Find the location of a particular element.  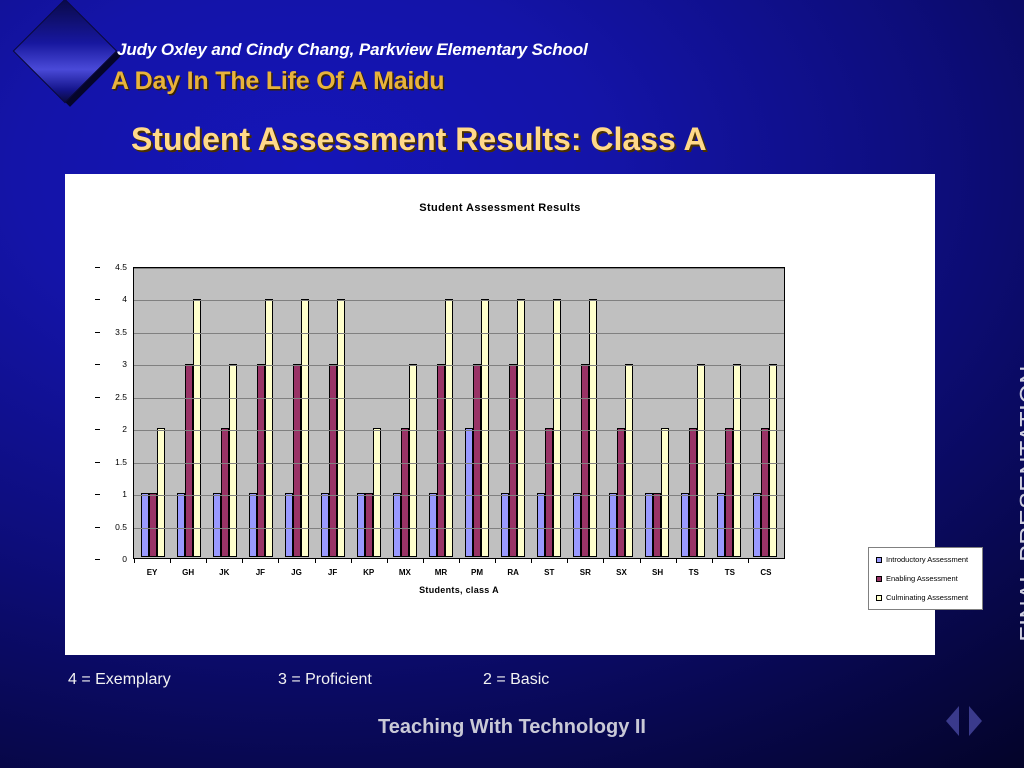

x-axis-tick: JF is located at coordinates (260, 568).